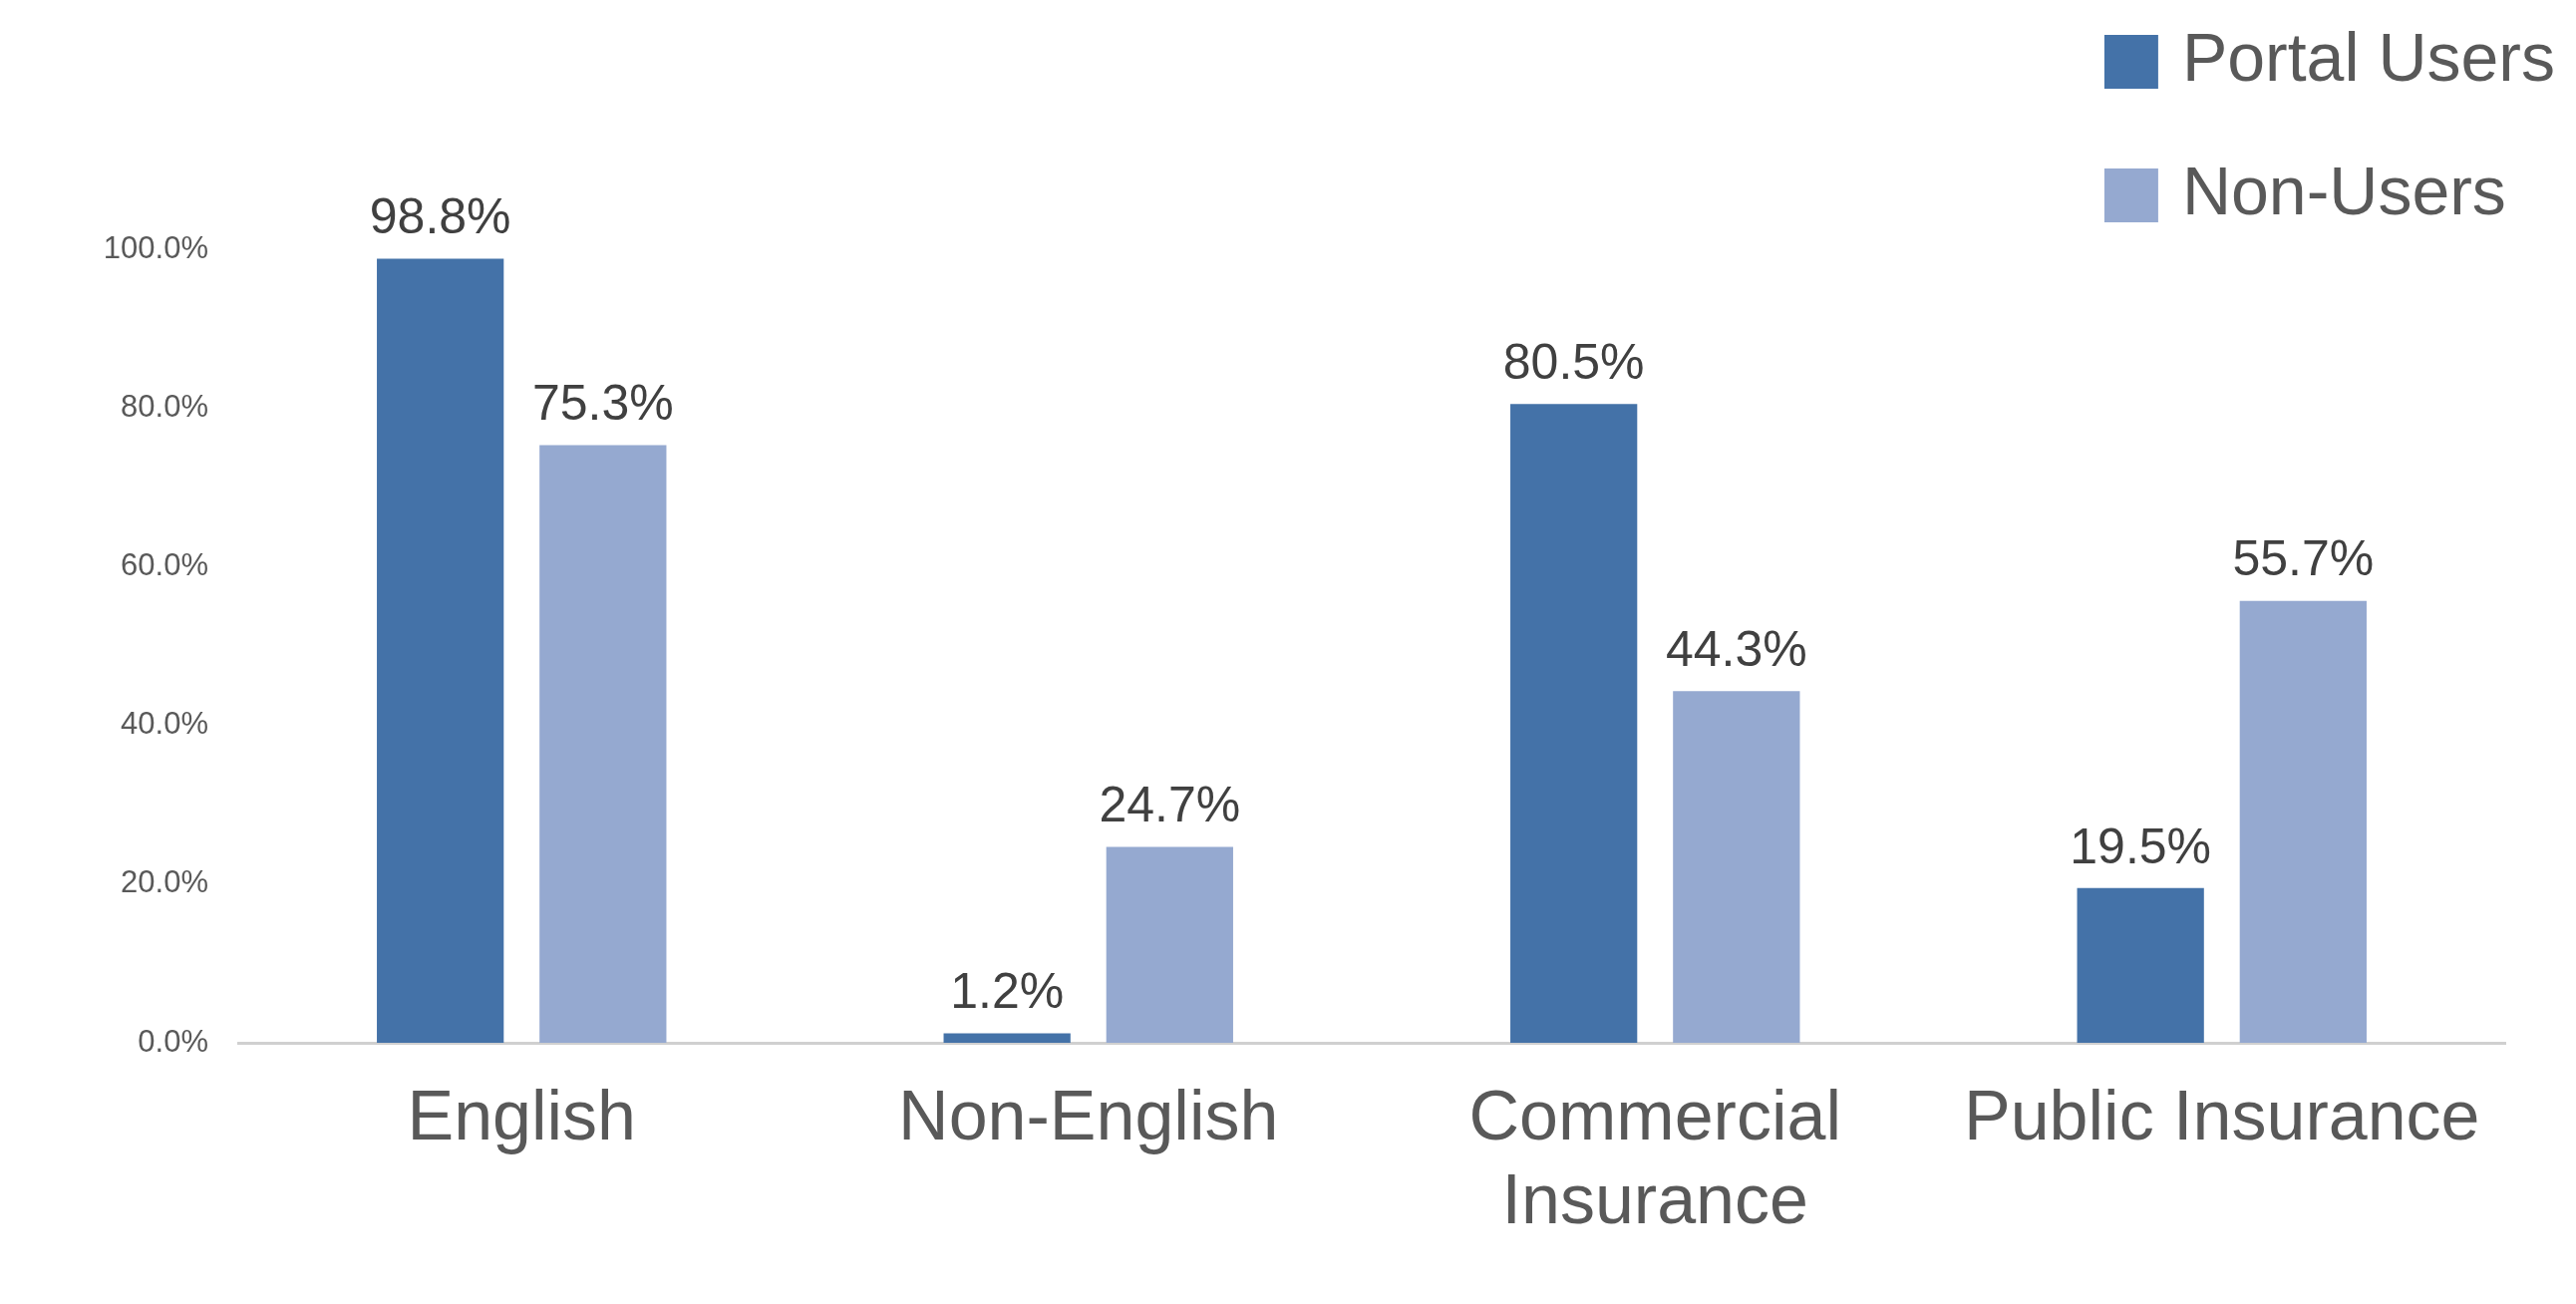 The image size is (2576, 1304). Describe the element at coordinates (173, 1041) in the screenshot. I see `y-tick-label: 0.0%` at that location.